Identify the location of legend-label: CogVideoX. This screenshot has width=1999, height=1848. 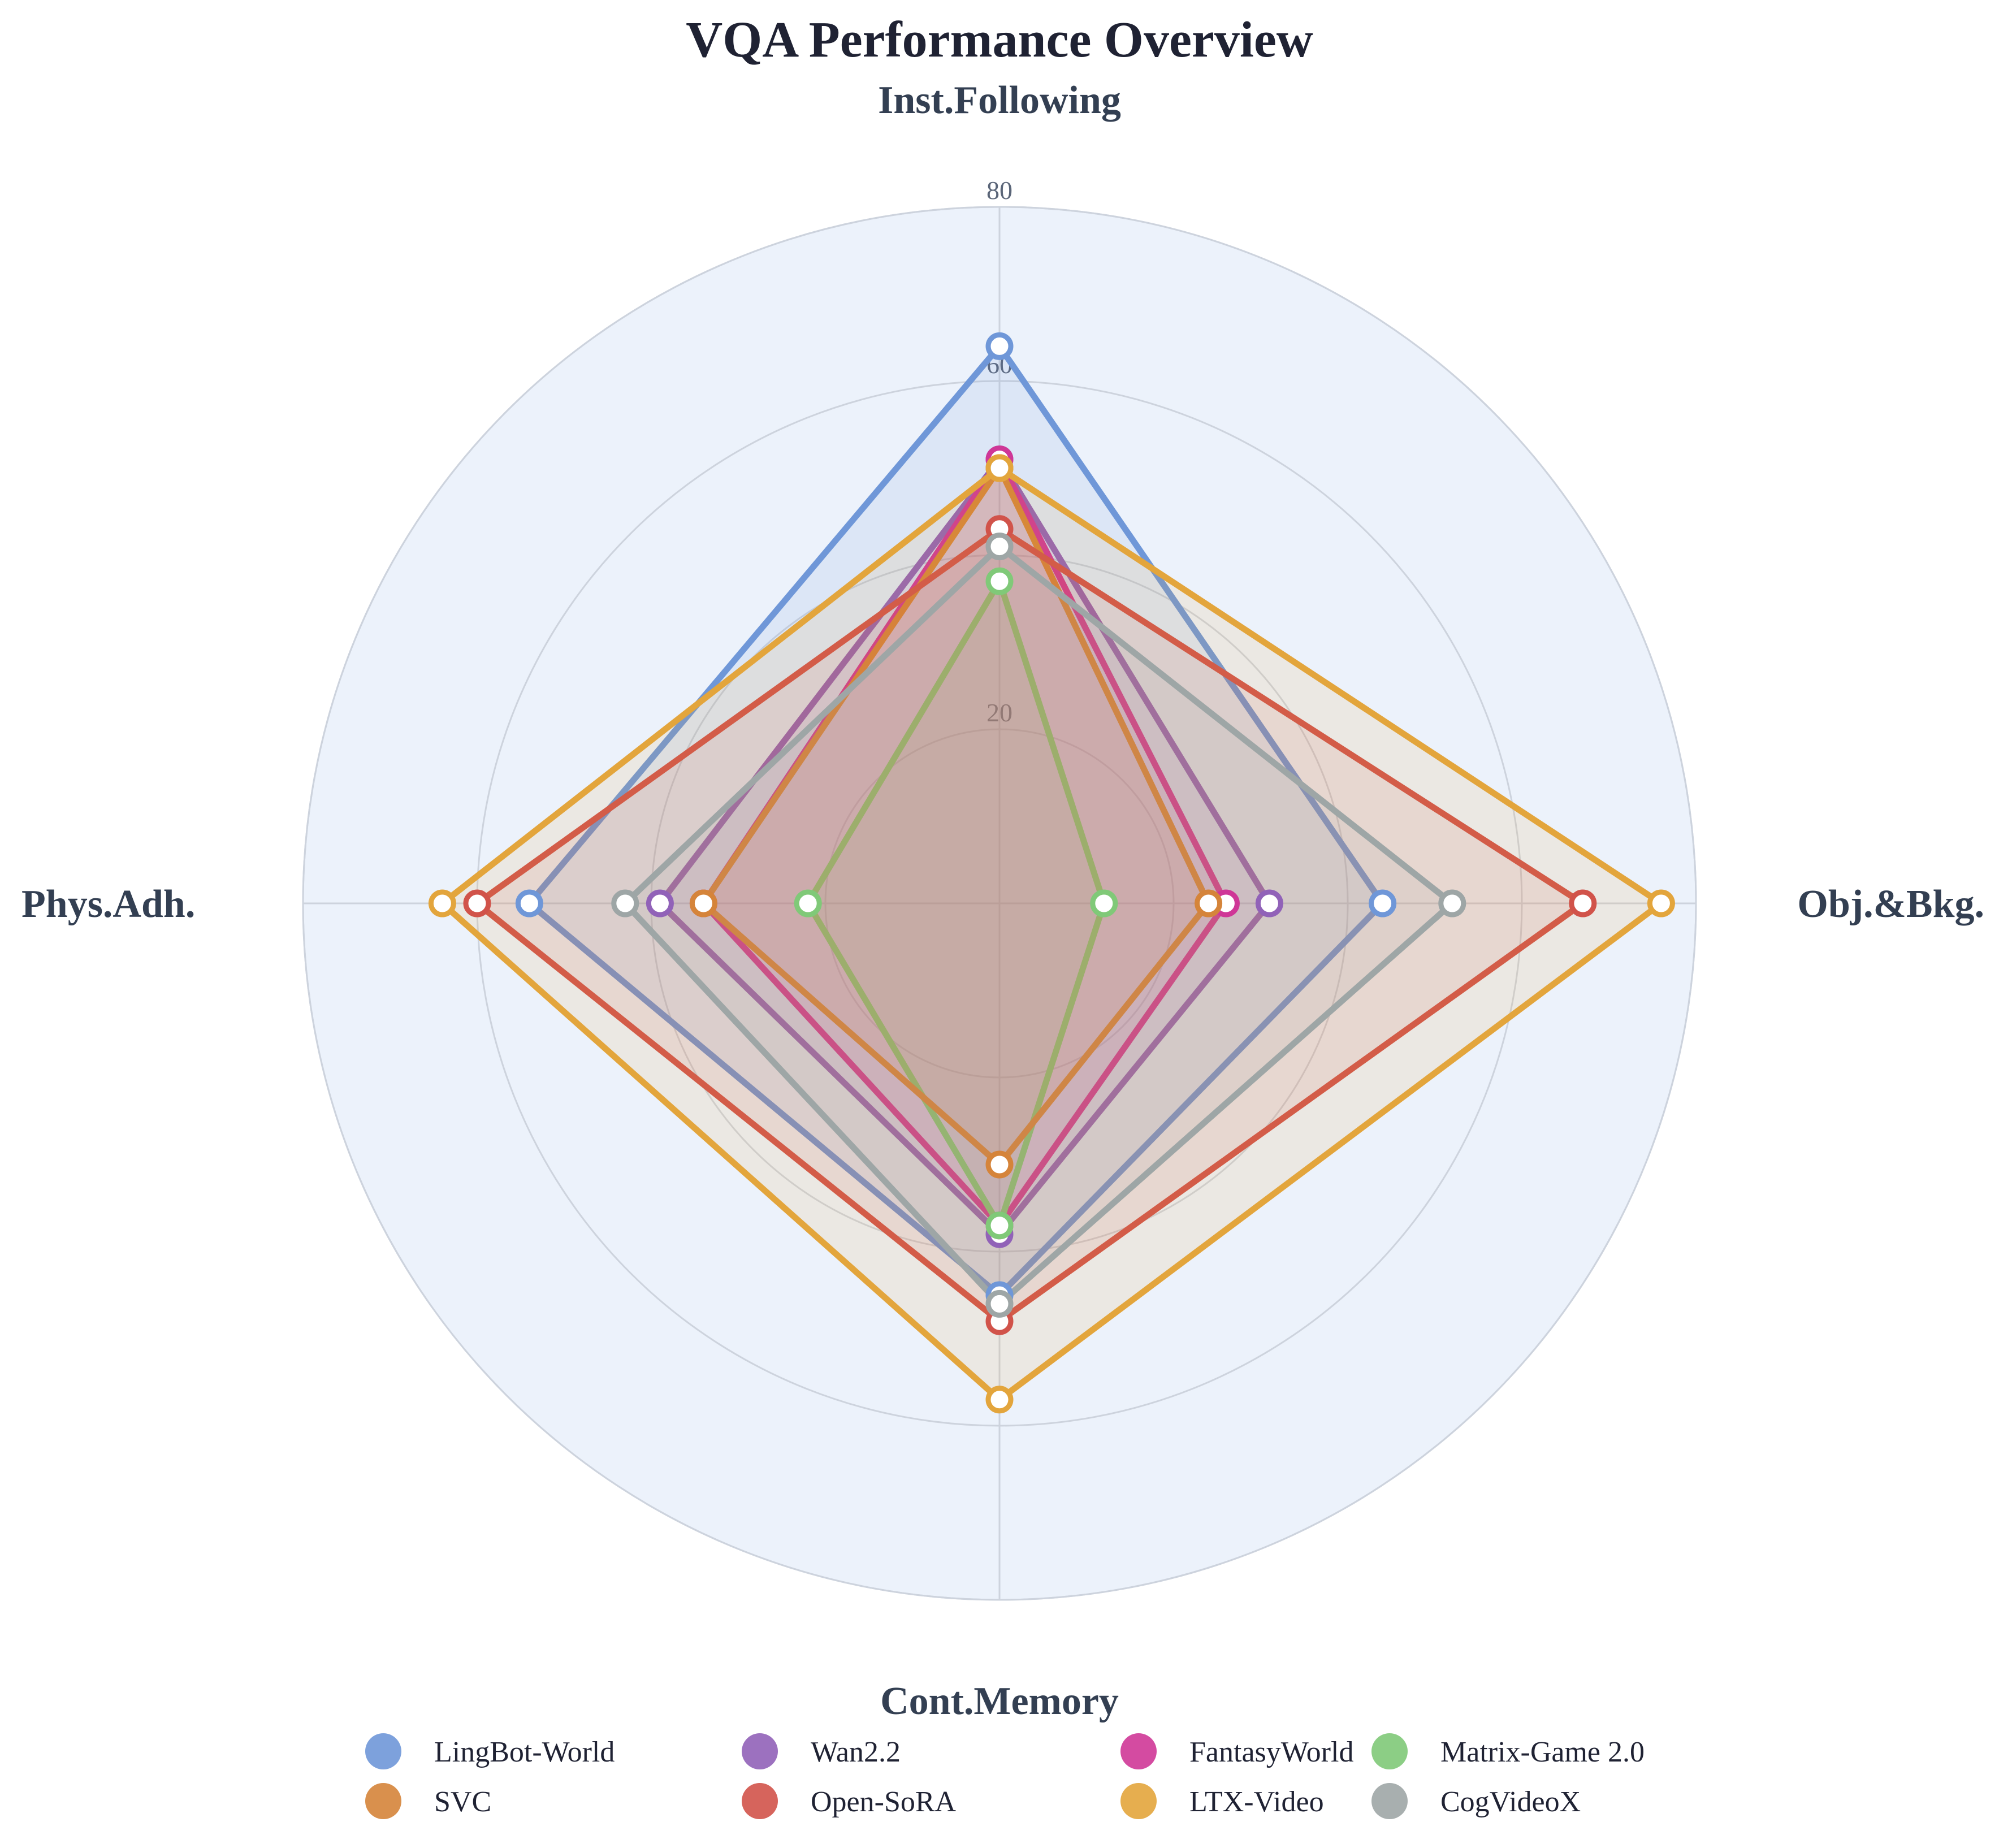
(1510, 1802).